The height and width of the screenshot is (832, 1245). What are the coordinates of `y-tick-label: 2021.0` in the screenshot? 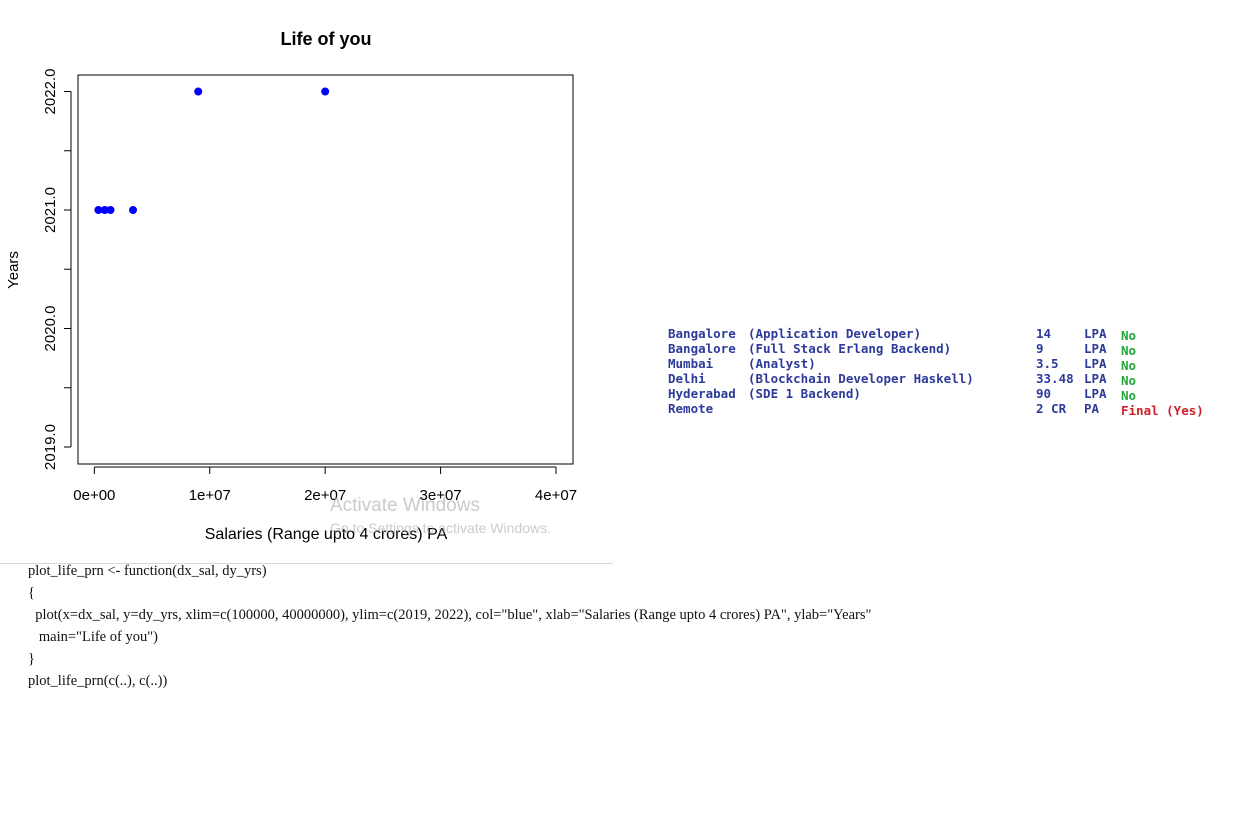 It's located at (50, 210).